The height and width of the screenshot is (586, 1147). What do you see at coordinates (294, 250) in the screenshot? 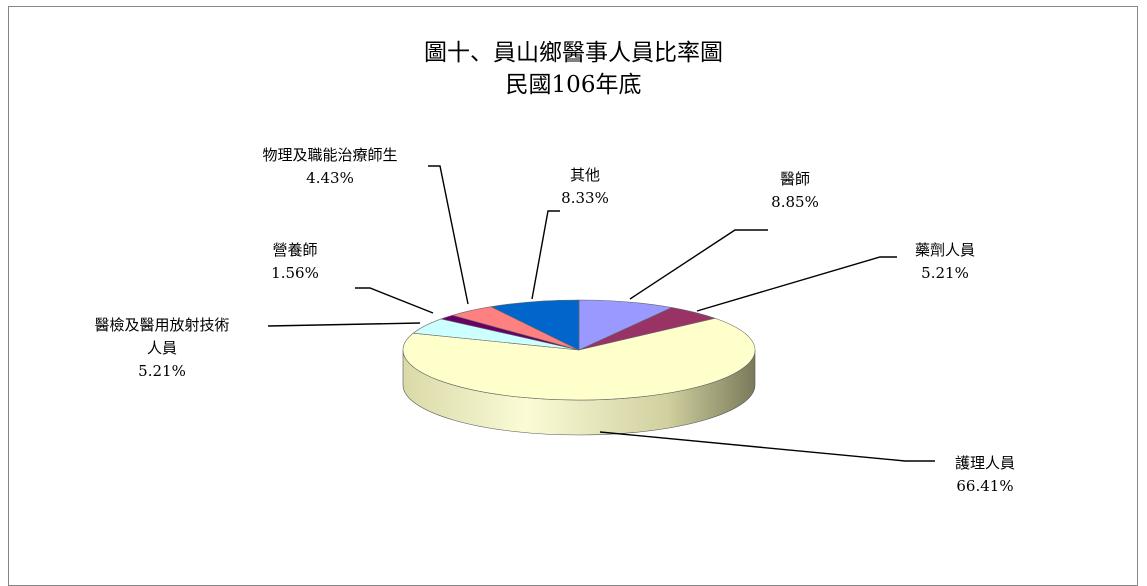
I see `slice-label-5: 營養師` at bounding box center [294, 250].